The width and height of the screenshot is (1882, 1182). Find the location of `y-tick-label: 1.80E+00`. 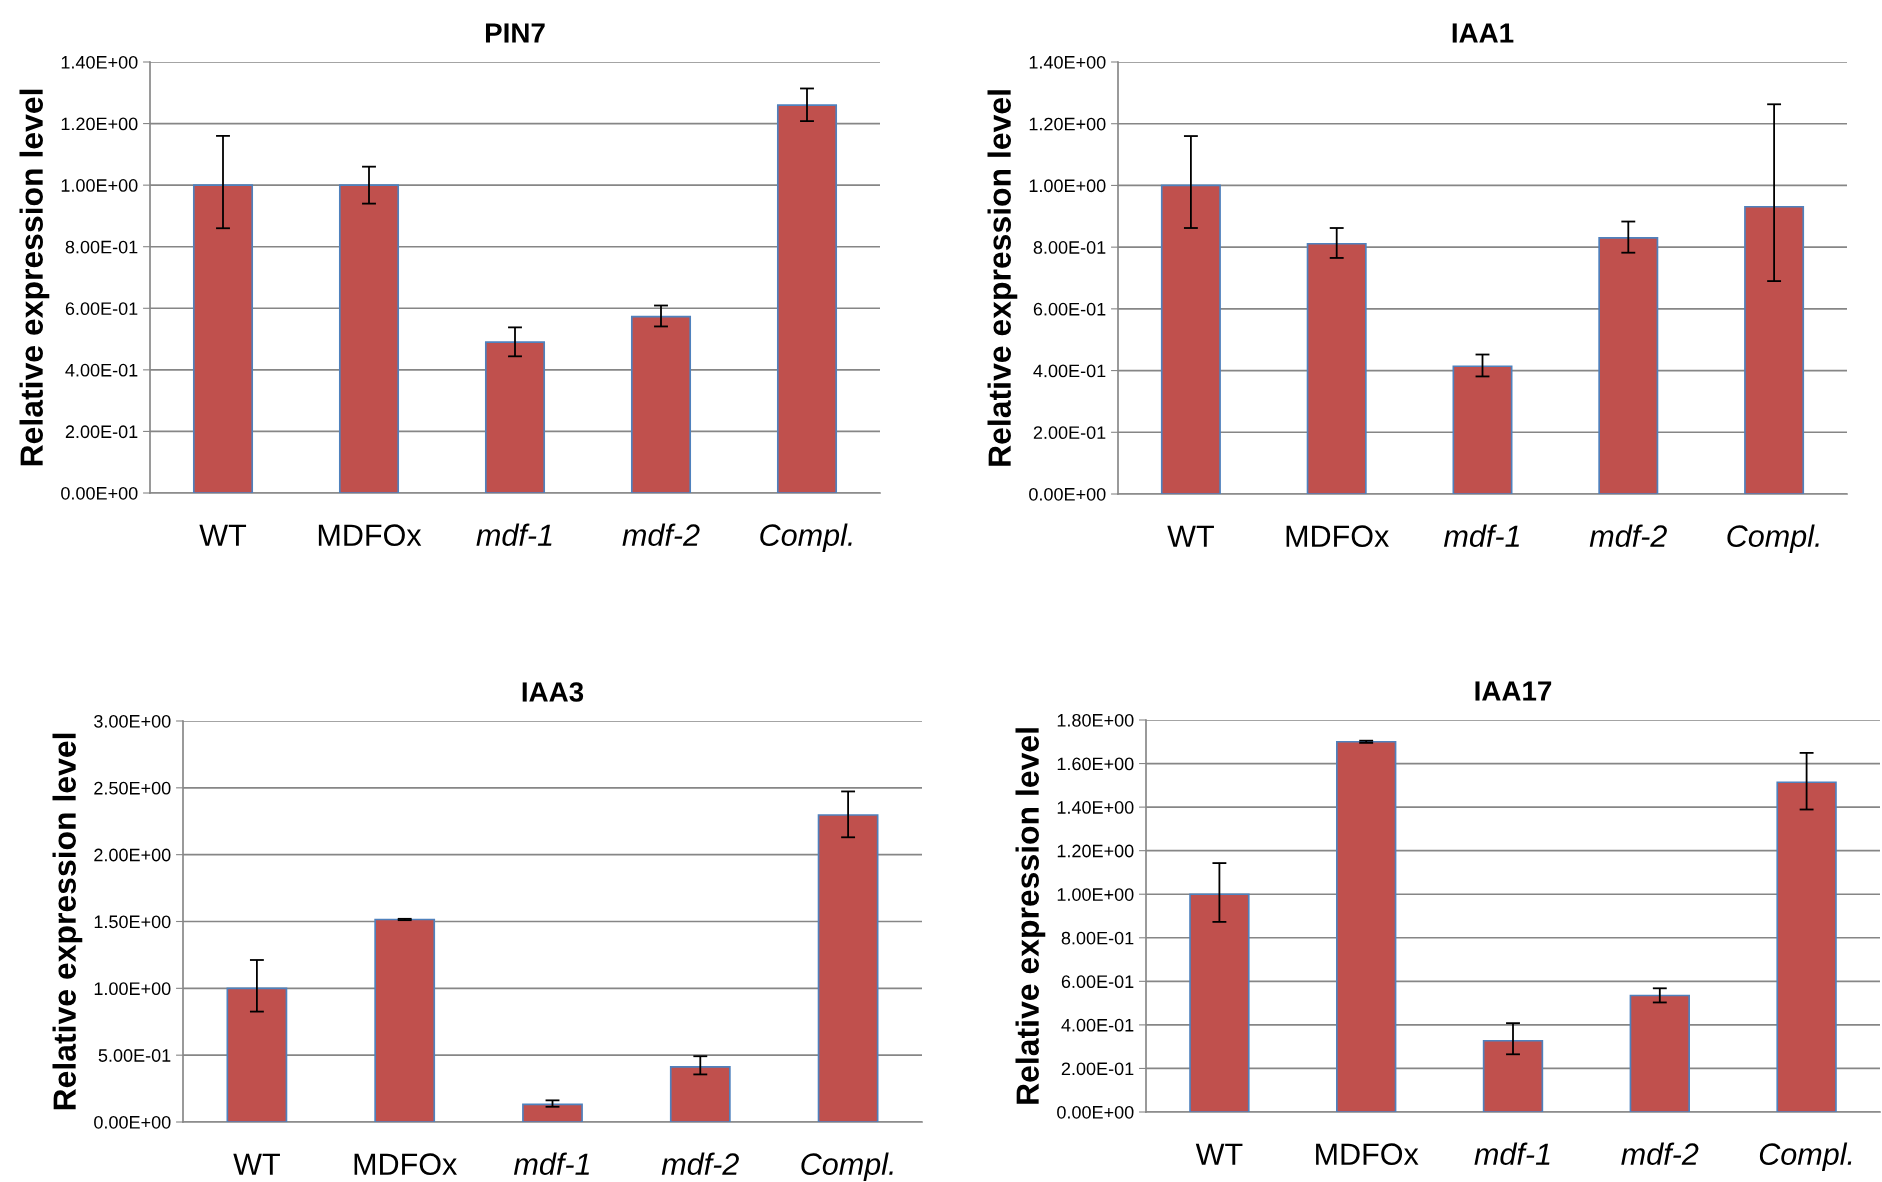

y-tick-label: 1.80E+00 is located at coordinates (1095, 720).